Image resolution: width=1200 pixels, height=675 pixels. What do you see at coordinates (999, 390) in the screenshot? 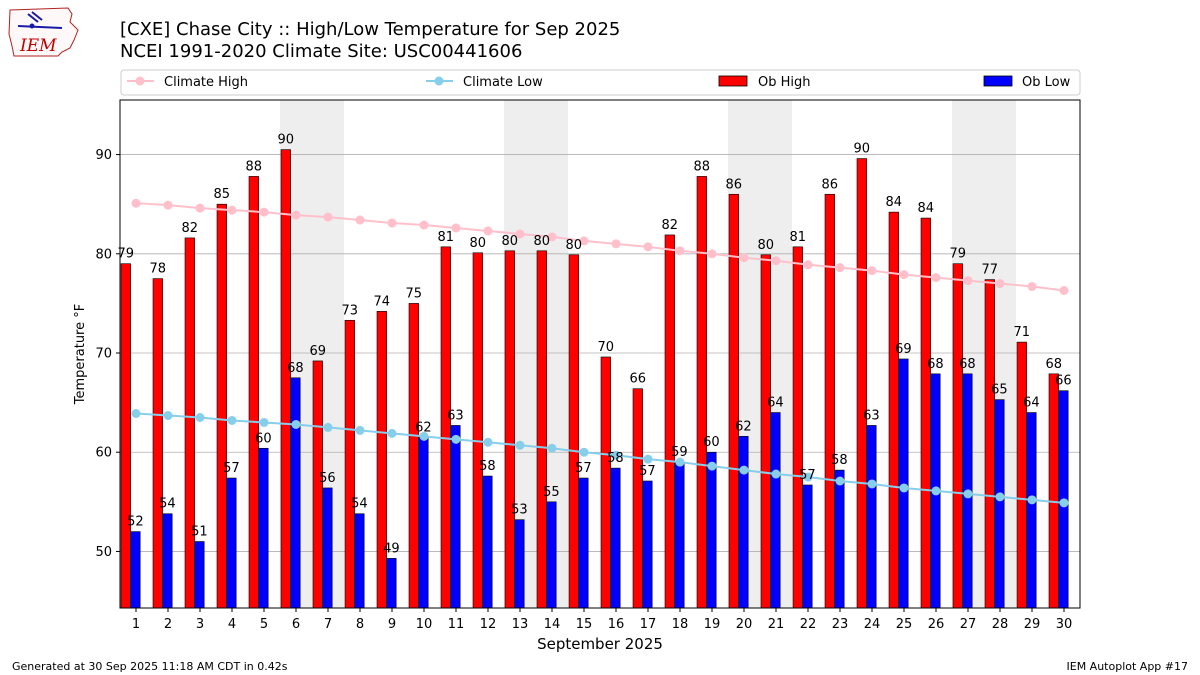
I see `bar-low-label: 65` at bounding box center [999, 390].